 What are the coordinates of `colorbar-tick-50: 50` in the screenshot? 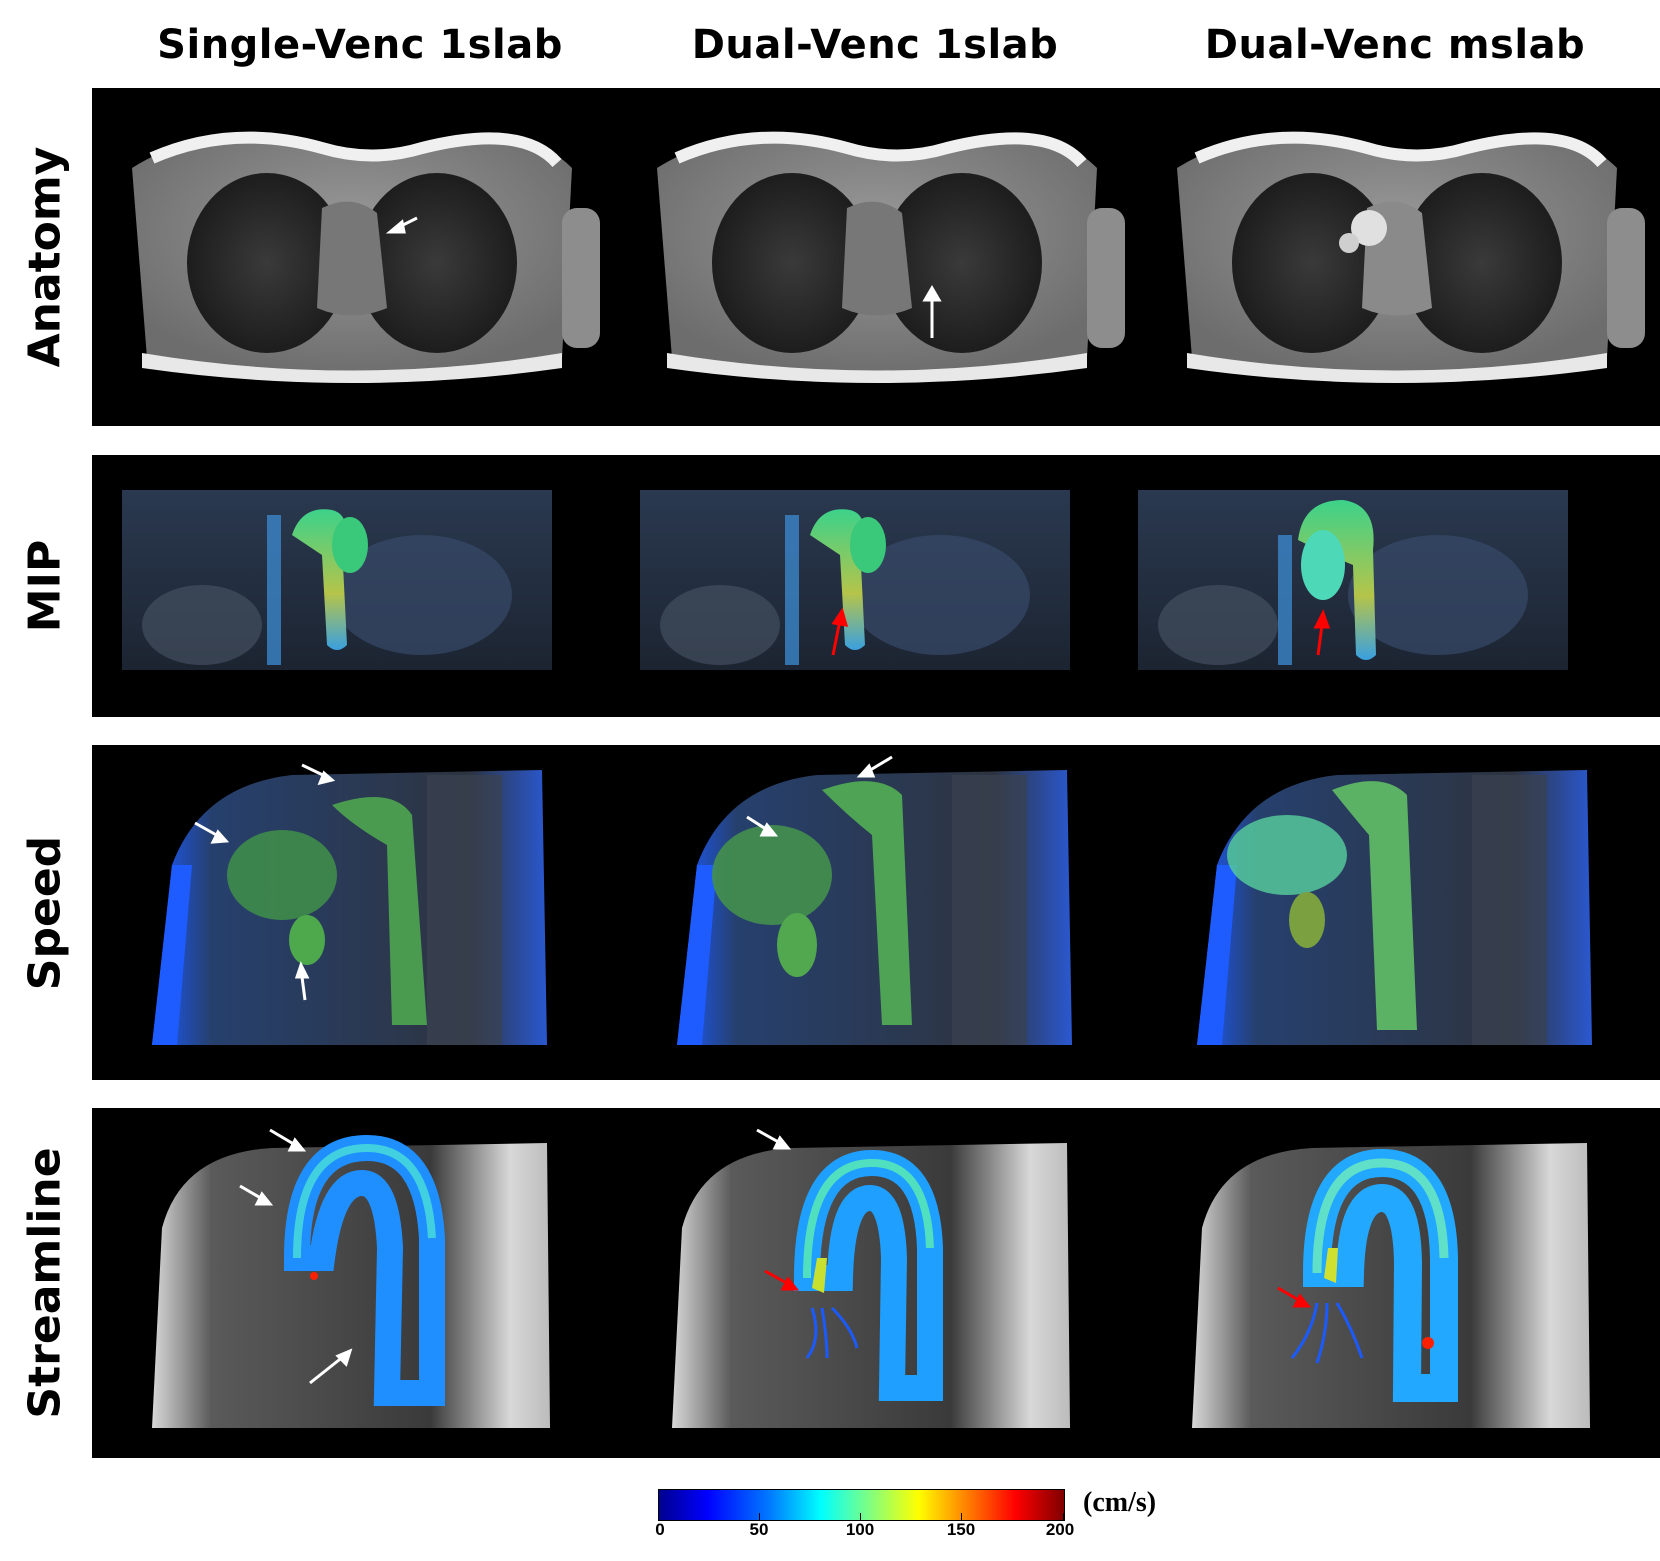 It's located at (759, 1529).